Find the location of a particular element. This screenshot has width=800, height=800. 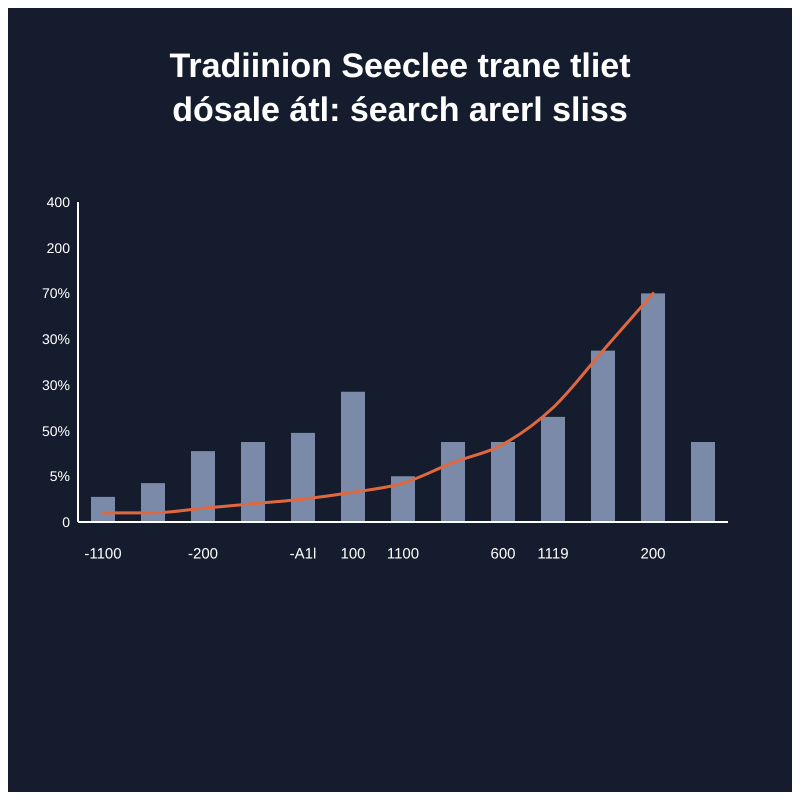

x-tick-label: 100 is located at coordinates (353, 554).